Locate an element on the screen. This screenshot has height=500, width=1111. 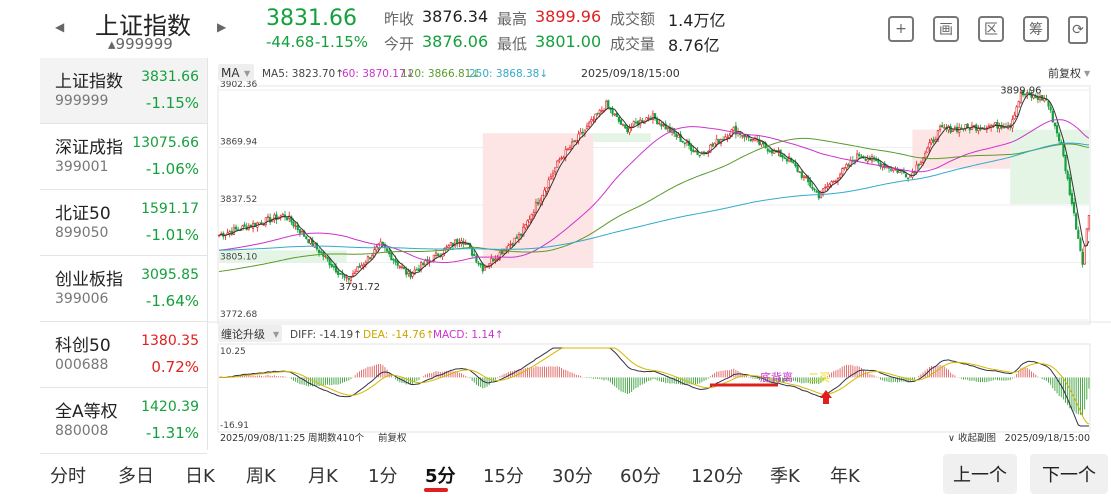
stat-value: 3899.96 is located at coordinates (568, 16).